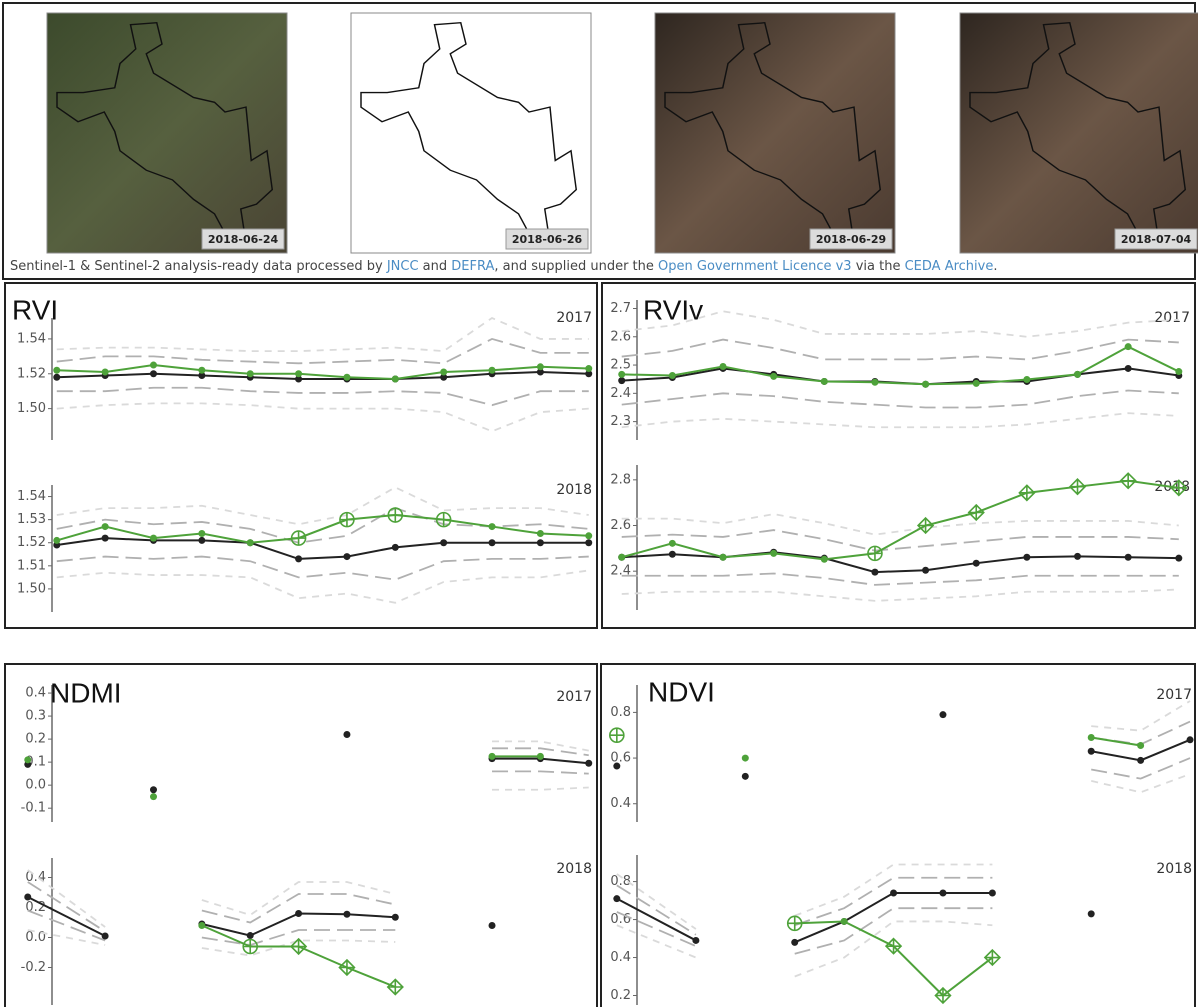 The image size is (1198, 1007). I want to click on satellite-image, so click(167, 133).